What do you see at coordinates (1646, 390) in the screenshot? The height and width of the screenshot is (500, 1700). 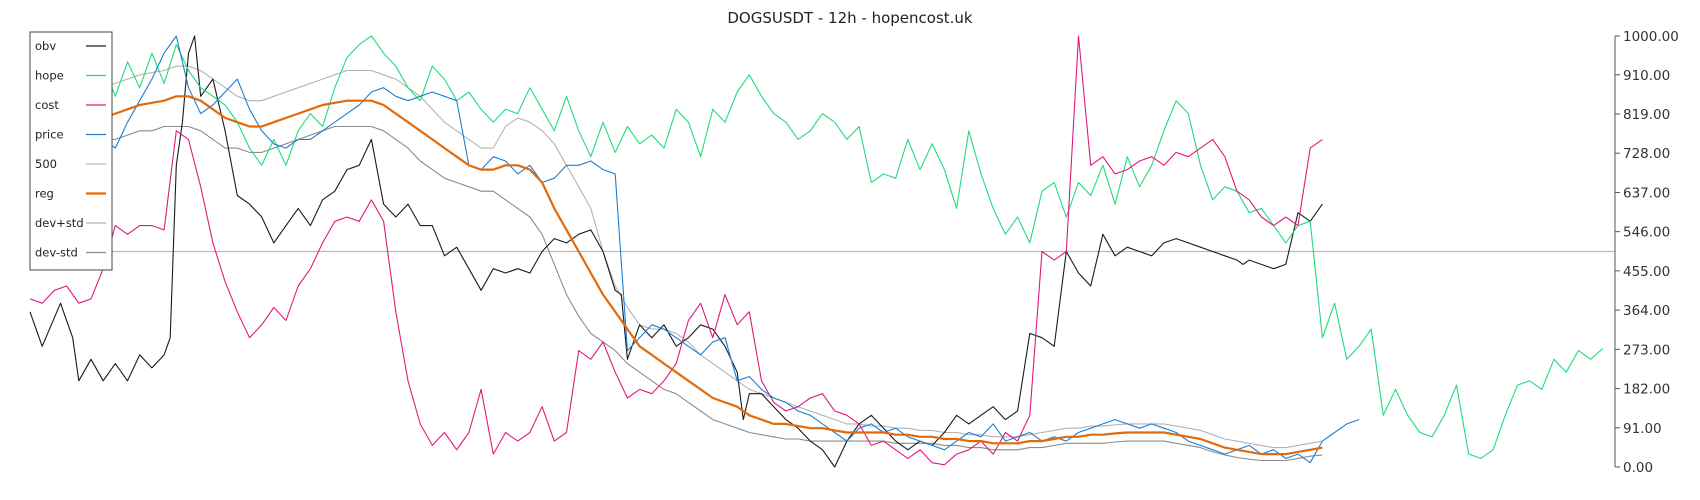 I see `y-tick-label: 182.00` at bounding box center [1646, 390].